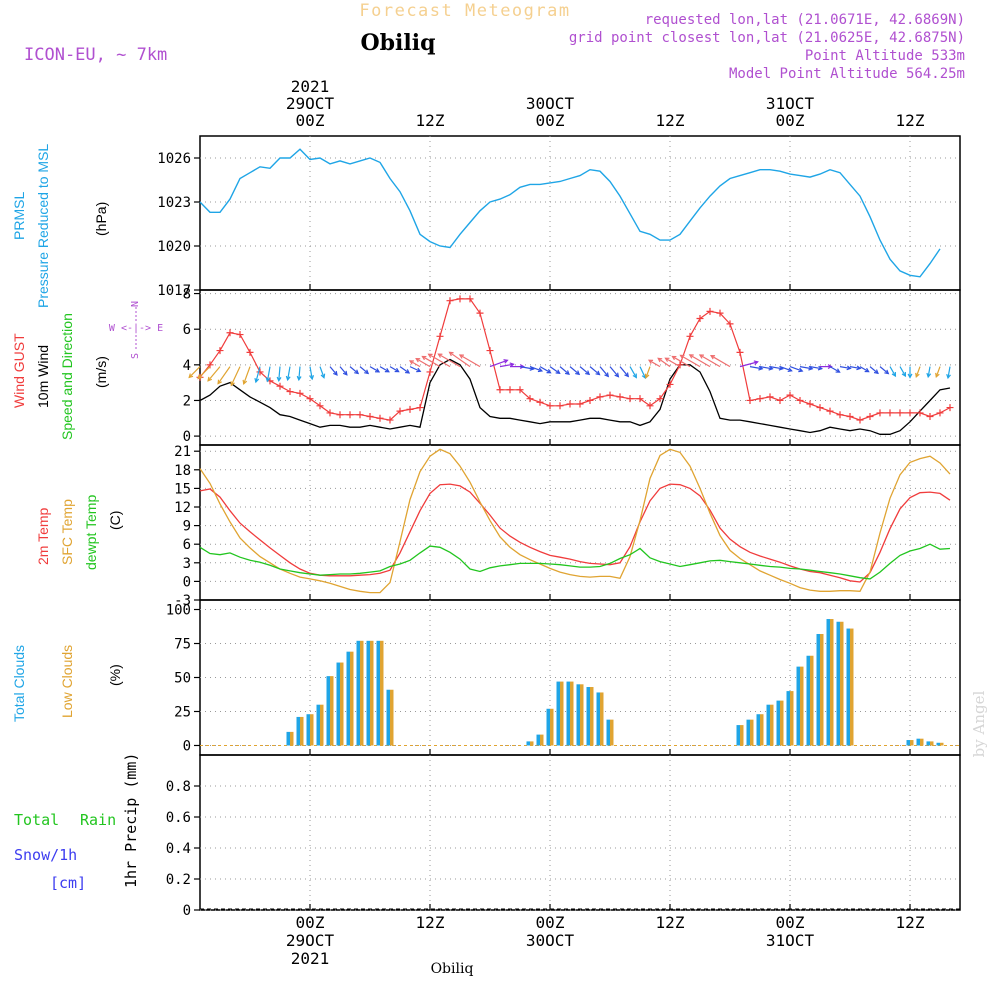 Image resolution: width=1000 pixels, height=1000 pixels. I want to click on temperature-panel: -3 0 3 6 9 12 15 18 21, so click(567, 526).